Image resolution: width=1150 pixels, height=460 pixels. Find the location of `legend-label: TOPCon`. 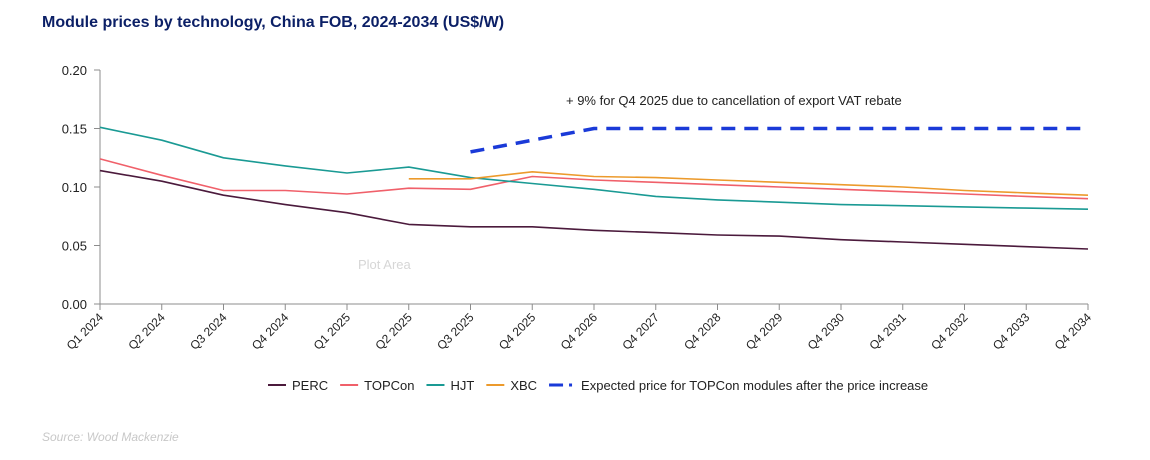

legend-label: TOPCon is located at coordinates (389, 385).